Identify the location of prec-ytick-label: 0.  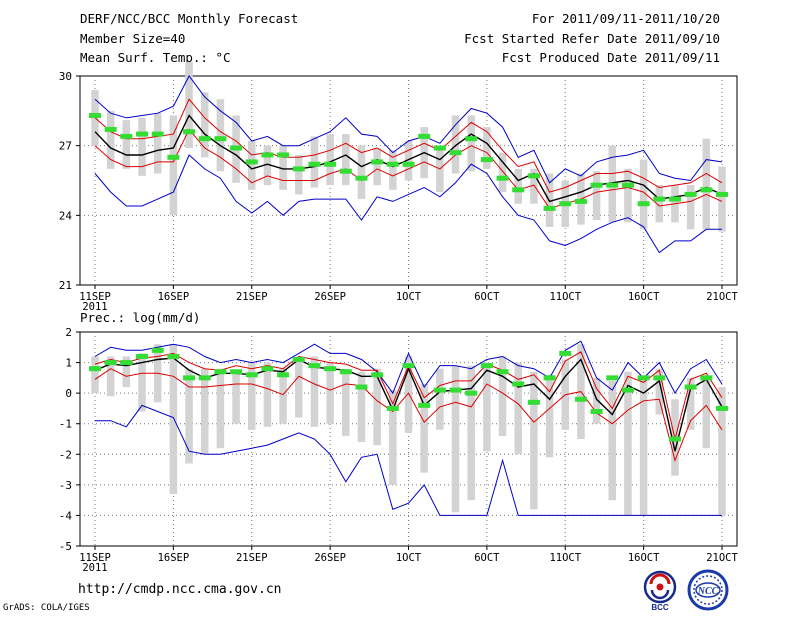
(68, 393).